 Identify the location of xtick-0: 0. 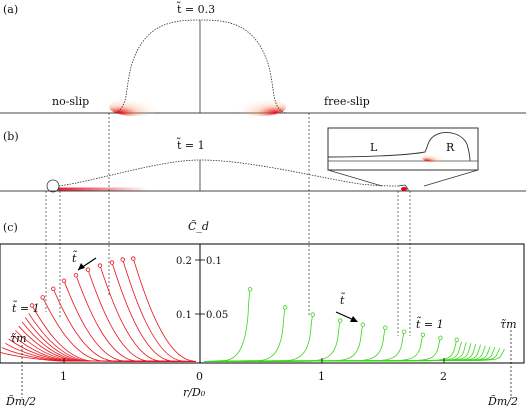
(199, 376).